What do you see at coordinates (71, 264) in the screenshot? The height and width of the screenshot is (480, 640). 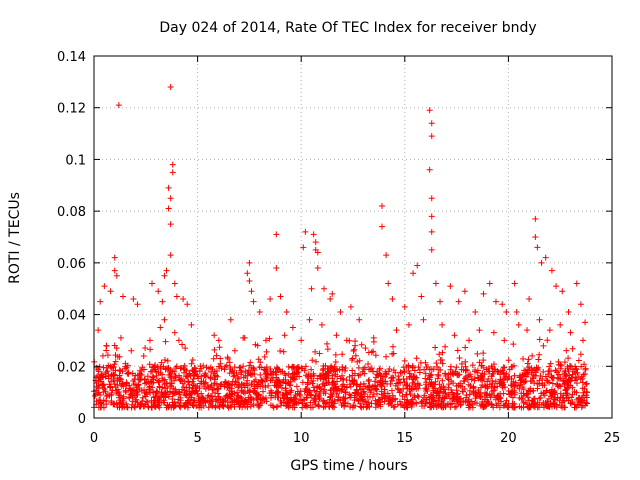 I see `y-tick-label: 0.06` at bounding box center [71, 264].